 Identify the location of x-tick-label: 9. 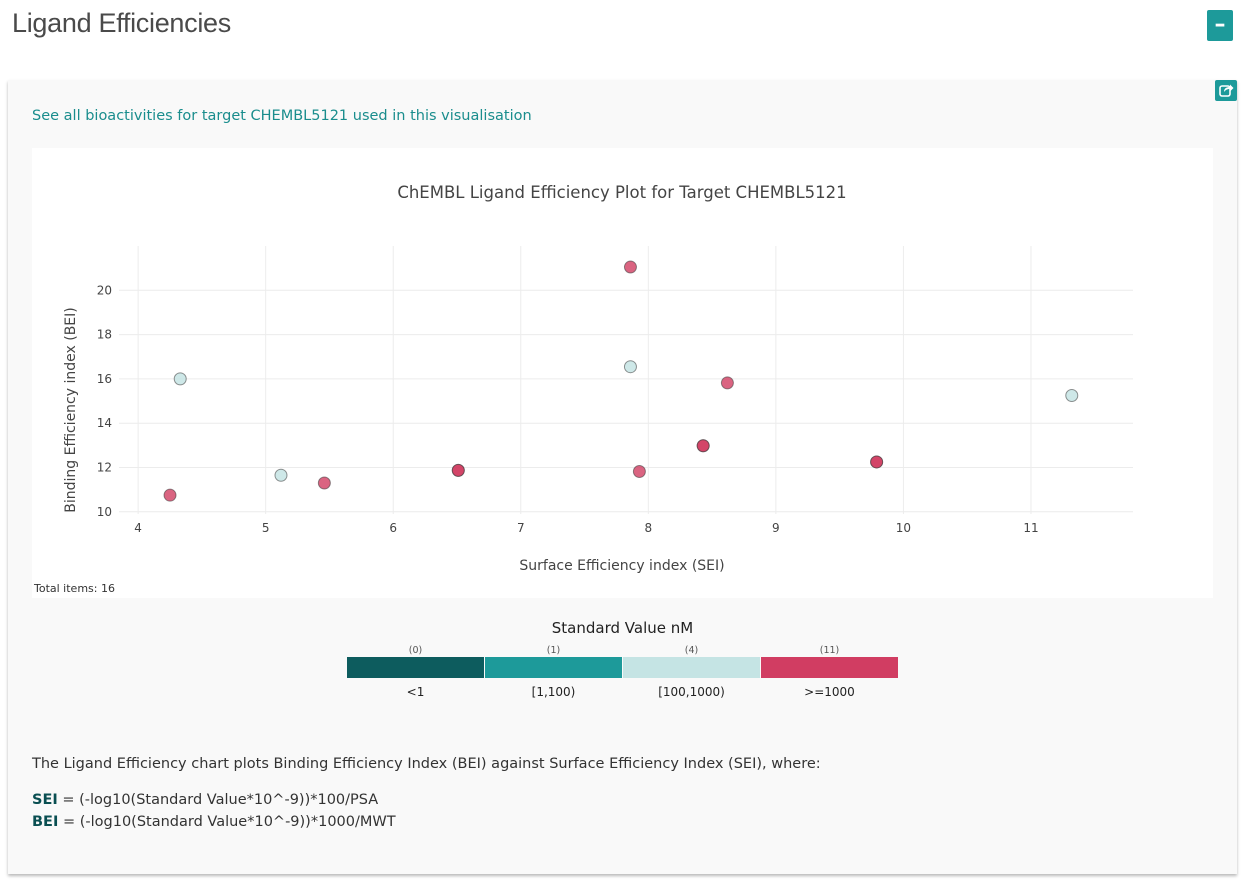
(776, 528).